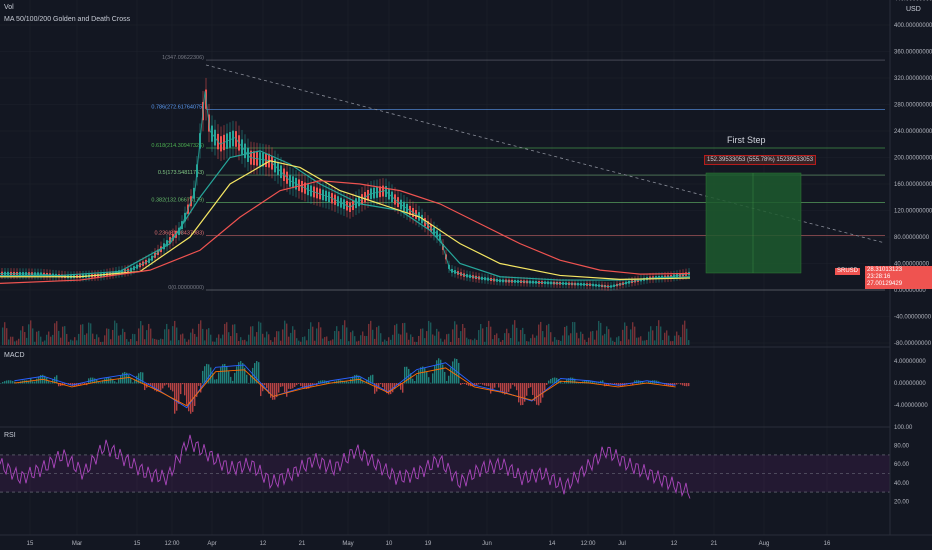 This screenshot has width=932, height=550. I want to click on time-tick-label: May, so click(347, 544).